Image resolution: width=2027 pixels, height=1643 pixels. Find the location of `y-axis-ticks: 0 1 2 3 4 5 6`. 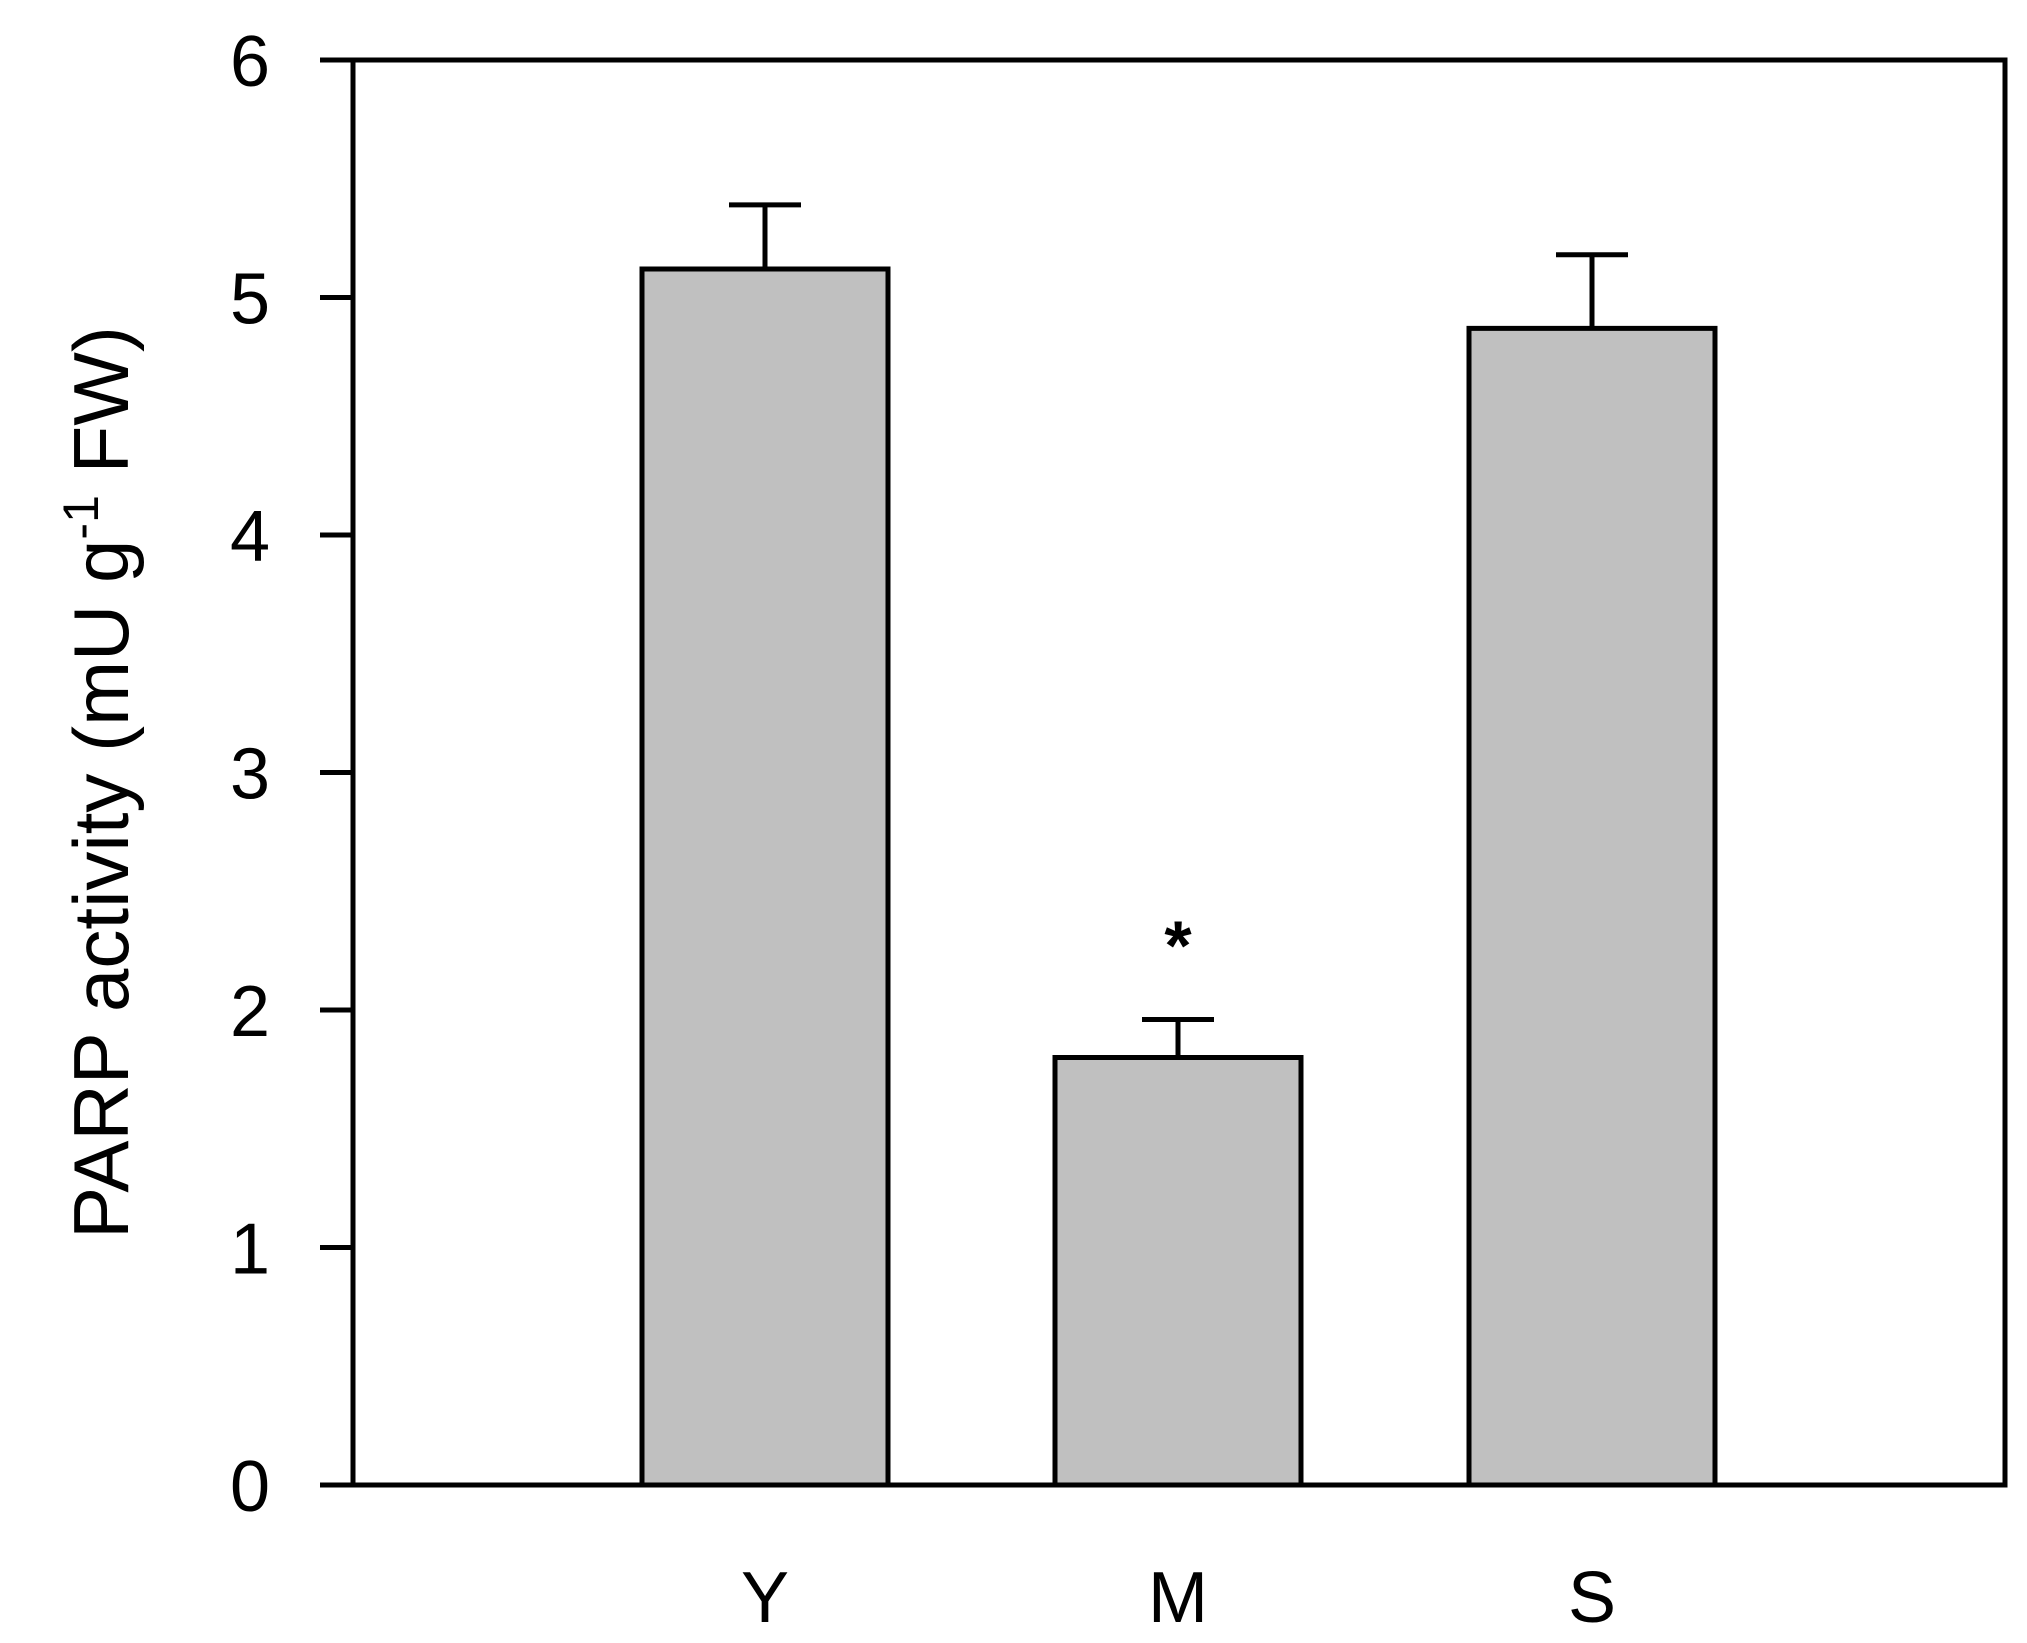

y-axis-ticks: 0 1 2 3 4 5 6 is located at coordinates (291, 774).